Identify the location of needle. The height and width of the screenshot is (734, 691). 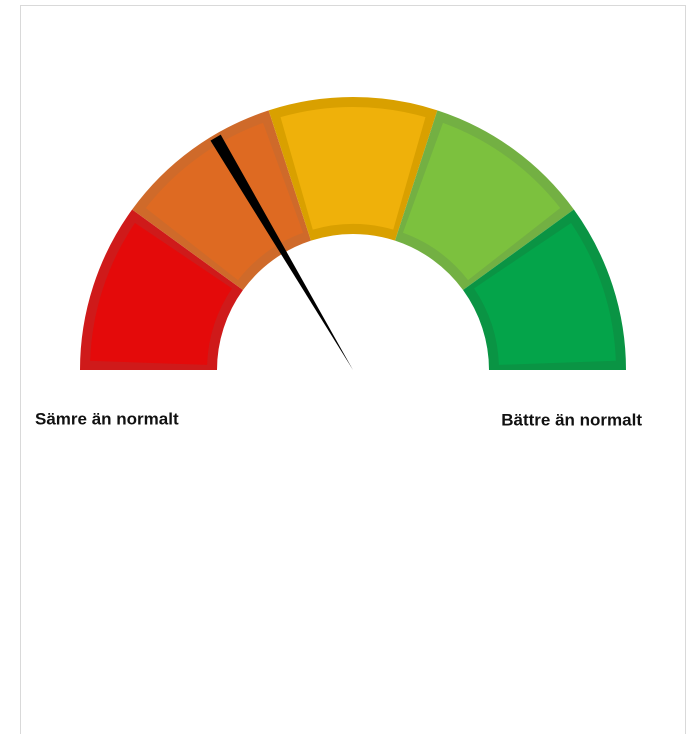
(281, 252).